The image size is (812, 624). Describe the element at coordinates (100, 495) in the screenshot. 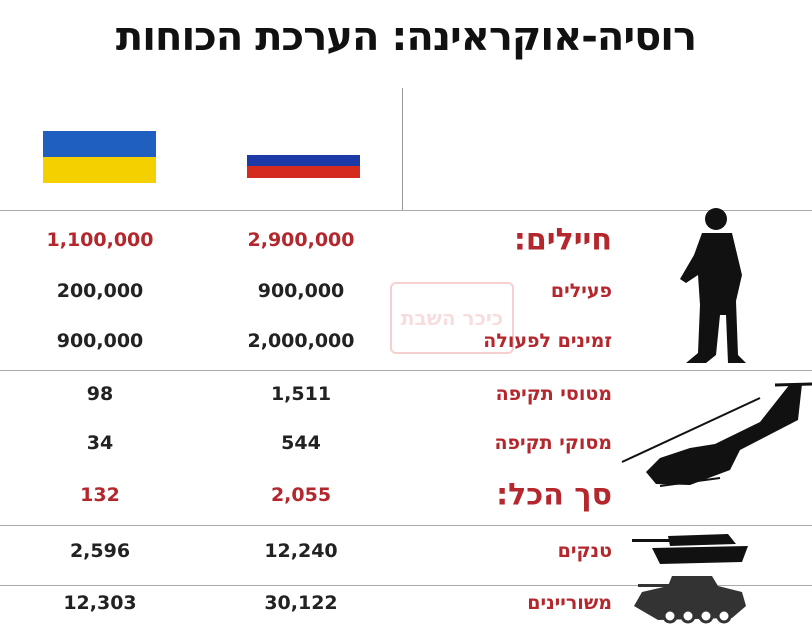

I see `ukraine-value: 132` at that location.